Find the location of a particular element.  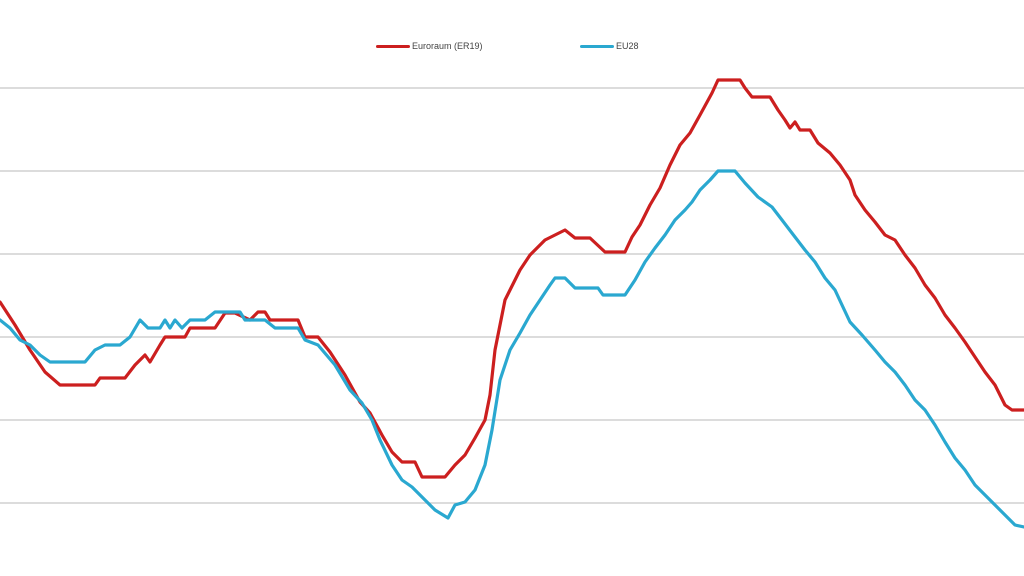

legend-swatch-euroraum is located at coordinates (393, 46).